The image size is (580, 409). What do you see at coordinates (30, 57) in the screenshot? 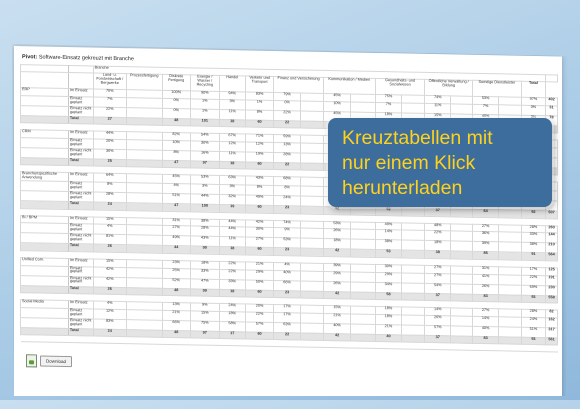
I see `page-title-prefix: Pivot:` at bounding box center [30, 57].